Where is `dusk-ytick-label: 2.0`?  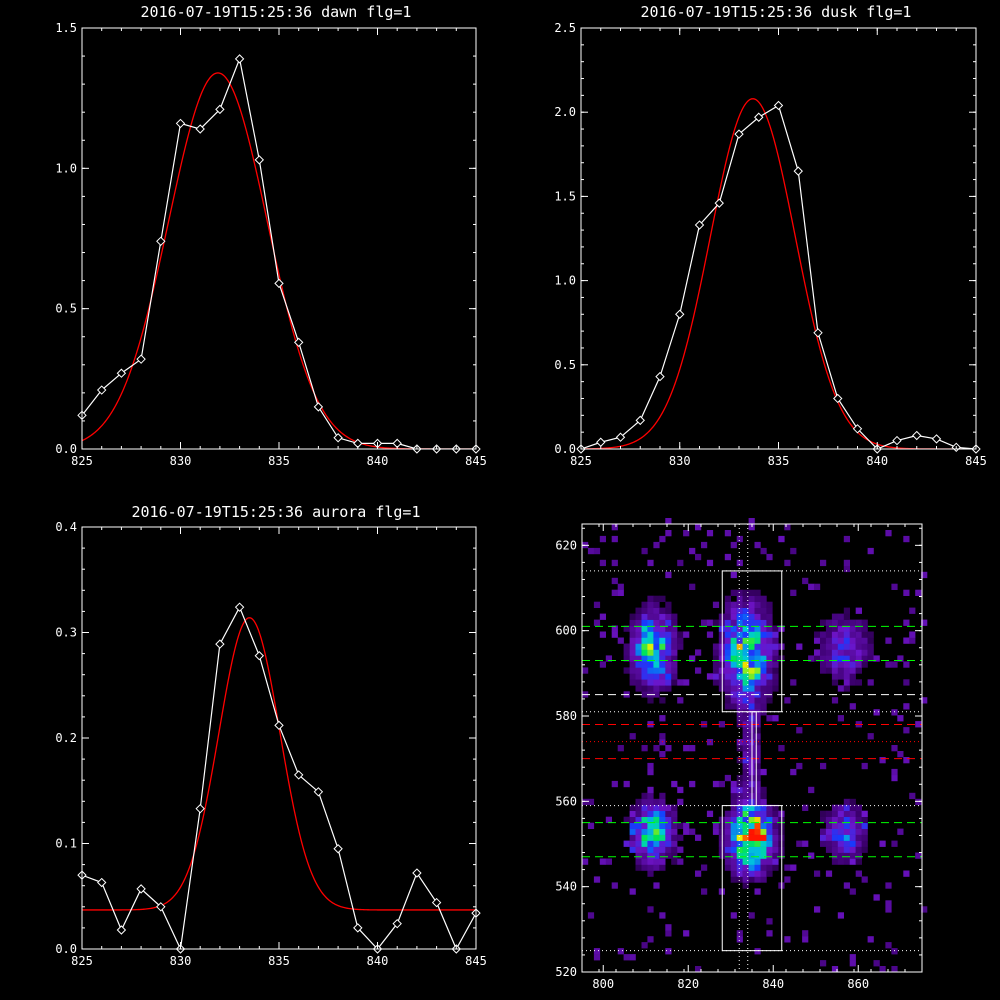
dusk-ytick-label: 2.0 is located at coordinates (565, 112).